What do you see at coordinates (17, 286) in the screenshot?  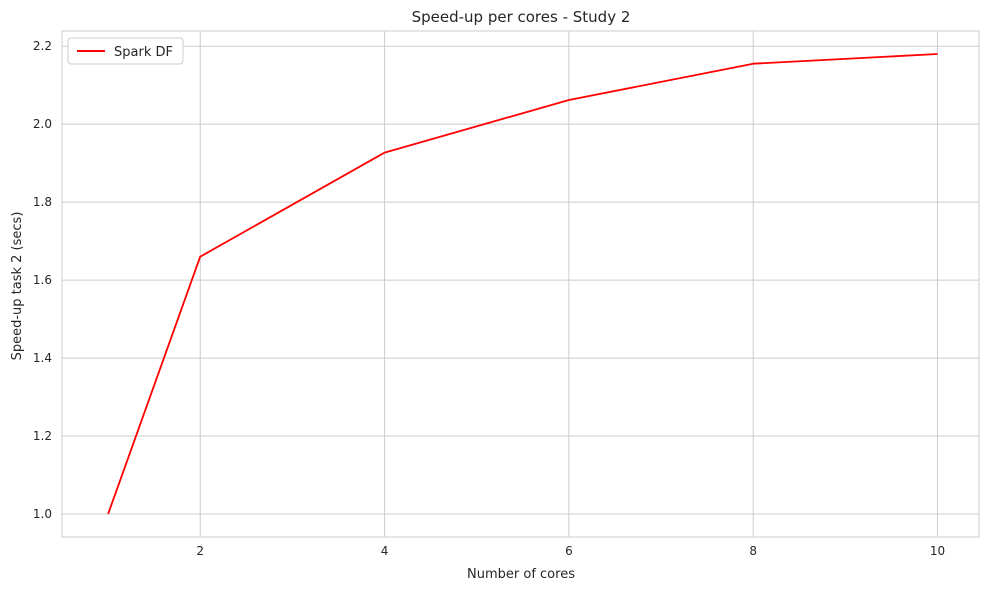 I see `y-axis-label: Speed-up task 2 (secs)` at bounding box center [17, 286].